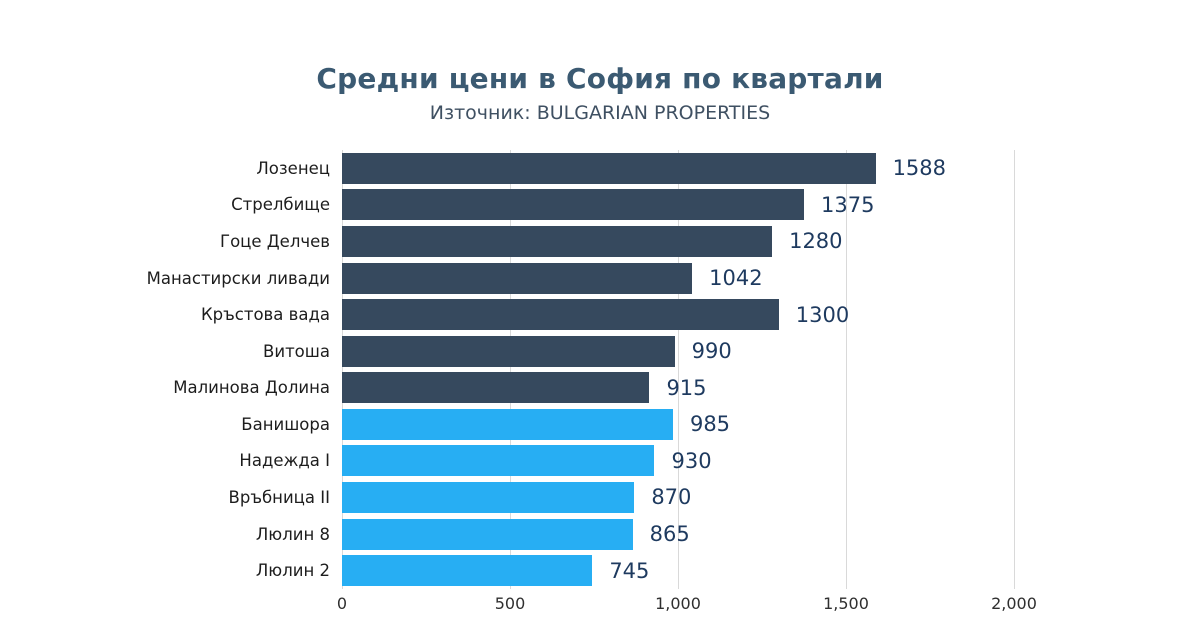 The height and width of the screenshot is (628, 1200). Describe the element at coordinates (292, 534) in the screenshot. I see `category-label: Люлин 8` at that location.